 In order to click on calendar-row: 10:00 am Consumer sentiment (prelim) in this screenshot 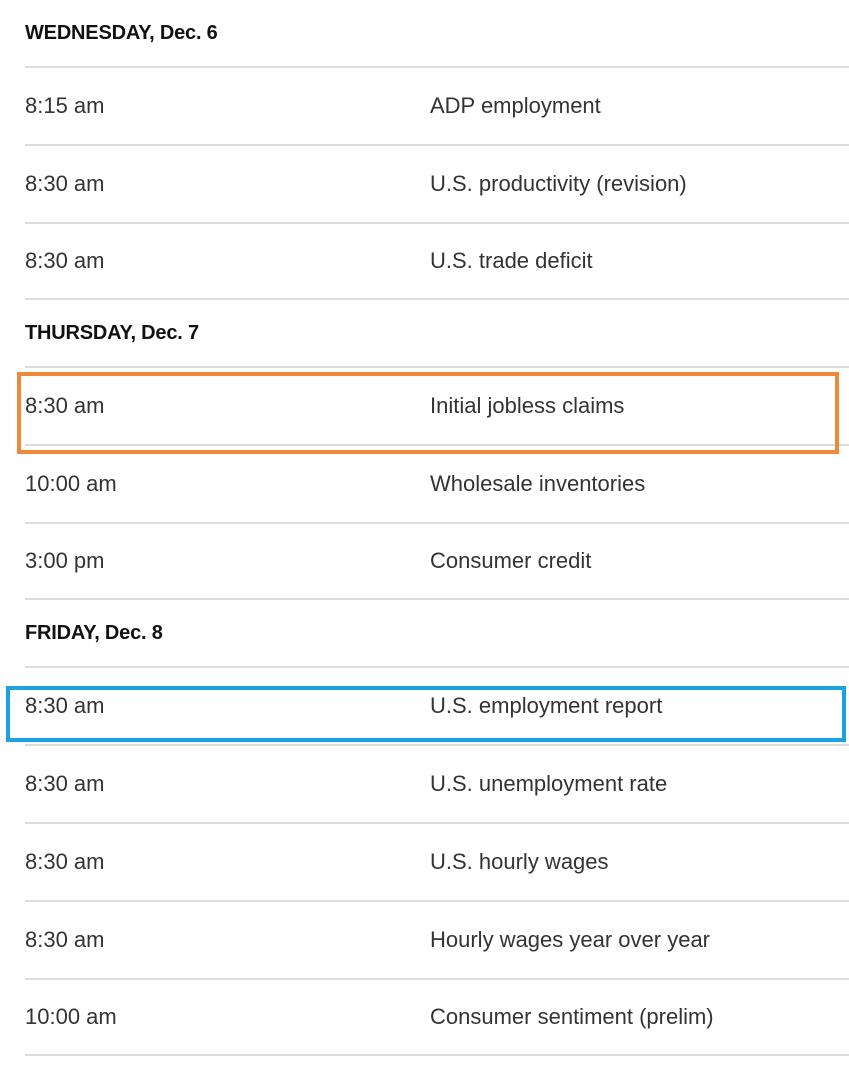, I will do `click(437, 1017)`.